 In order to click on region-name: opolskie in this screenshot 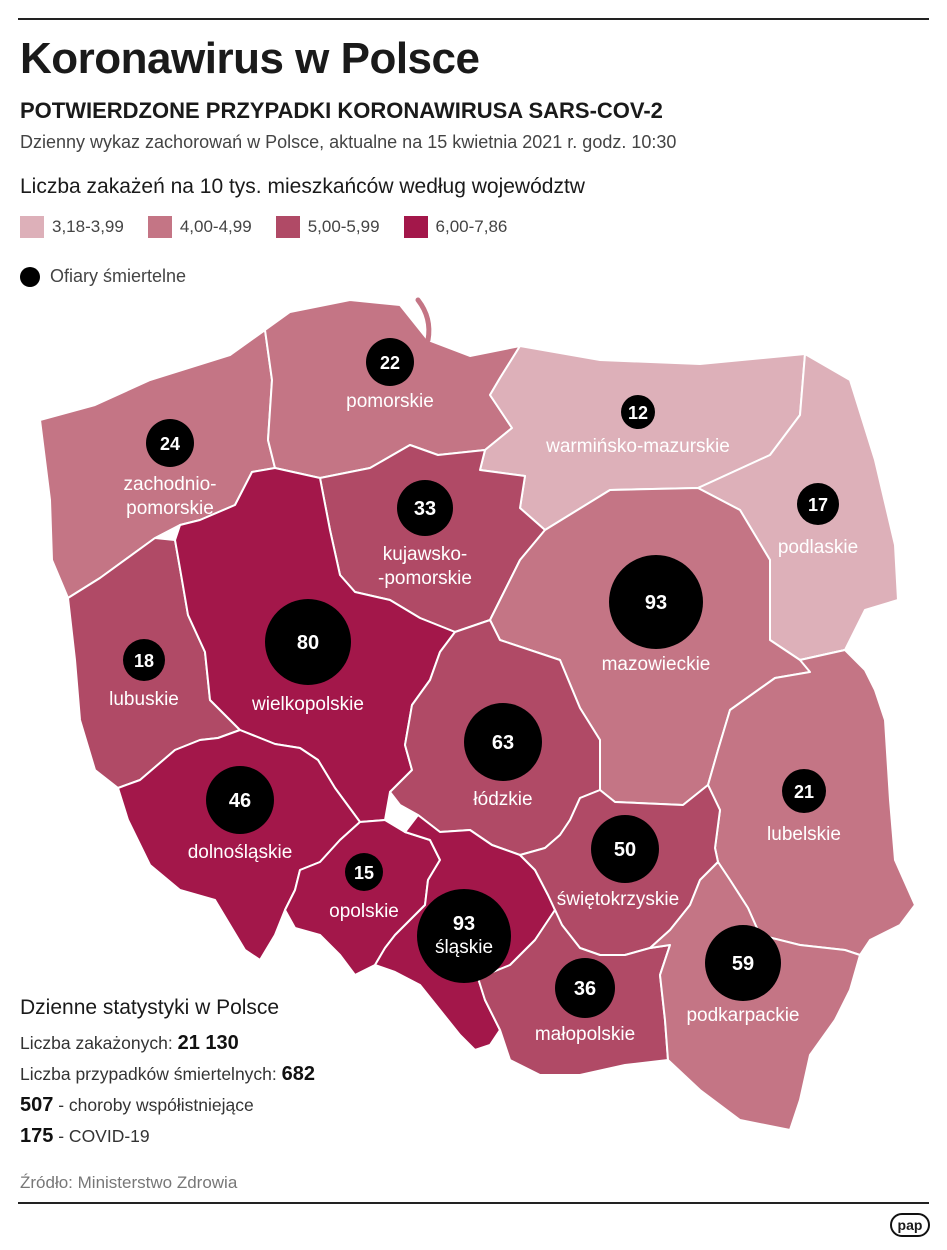, I will do `click(364, 911)`.